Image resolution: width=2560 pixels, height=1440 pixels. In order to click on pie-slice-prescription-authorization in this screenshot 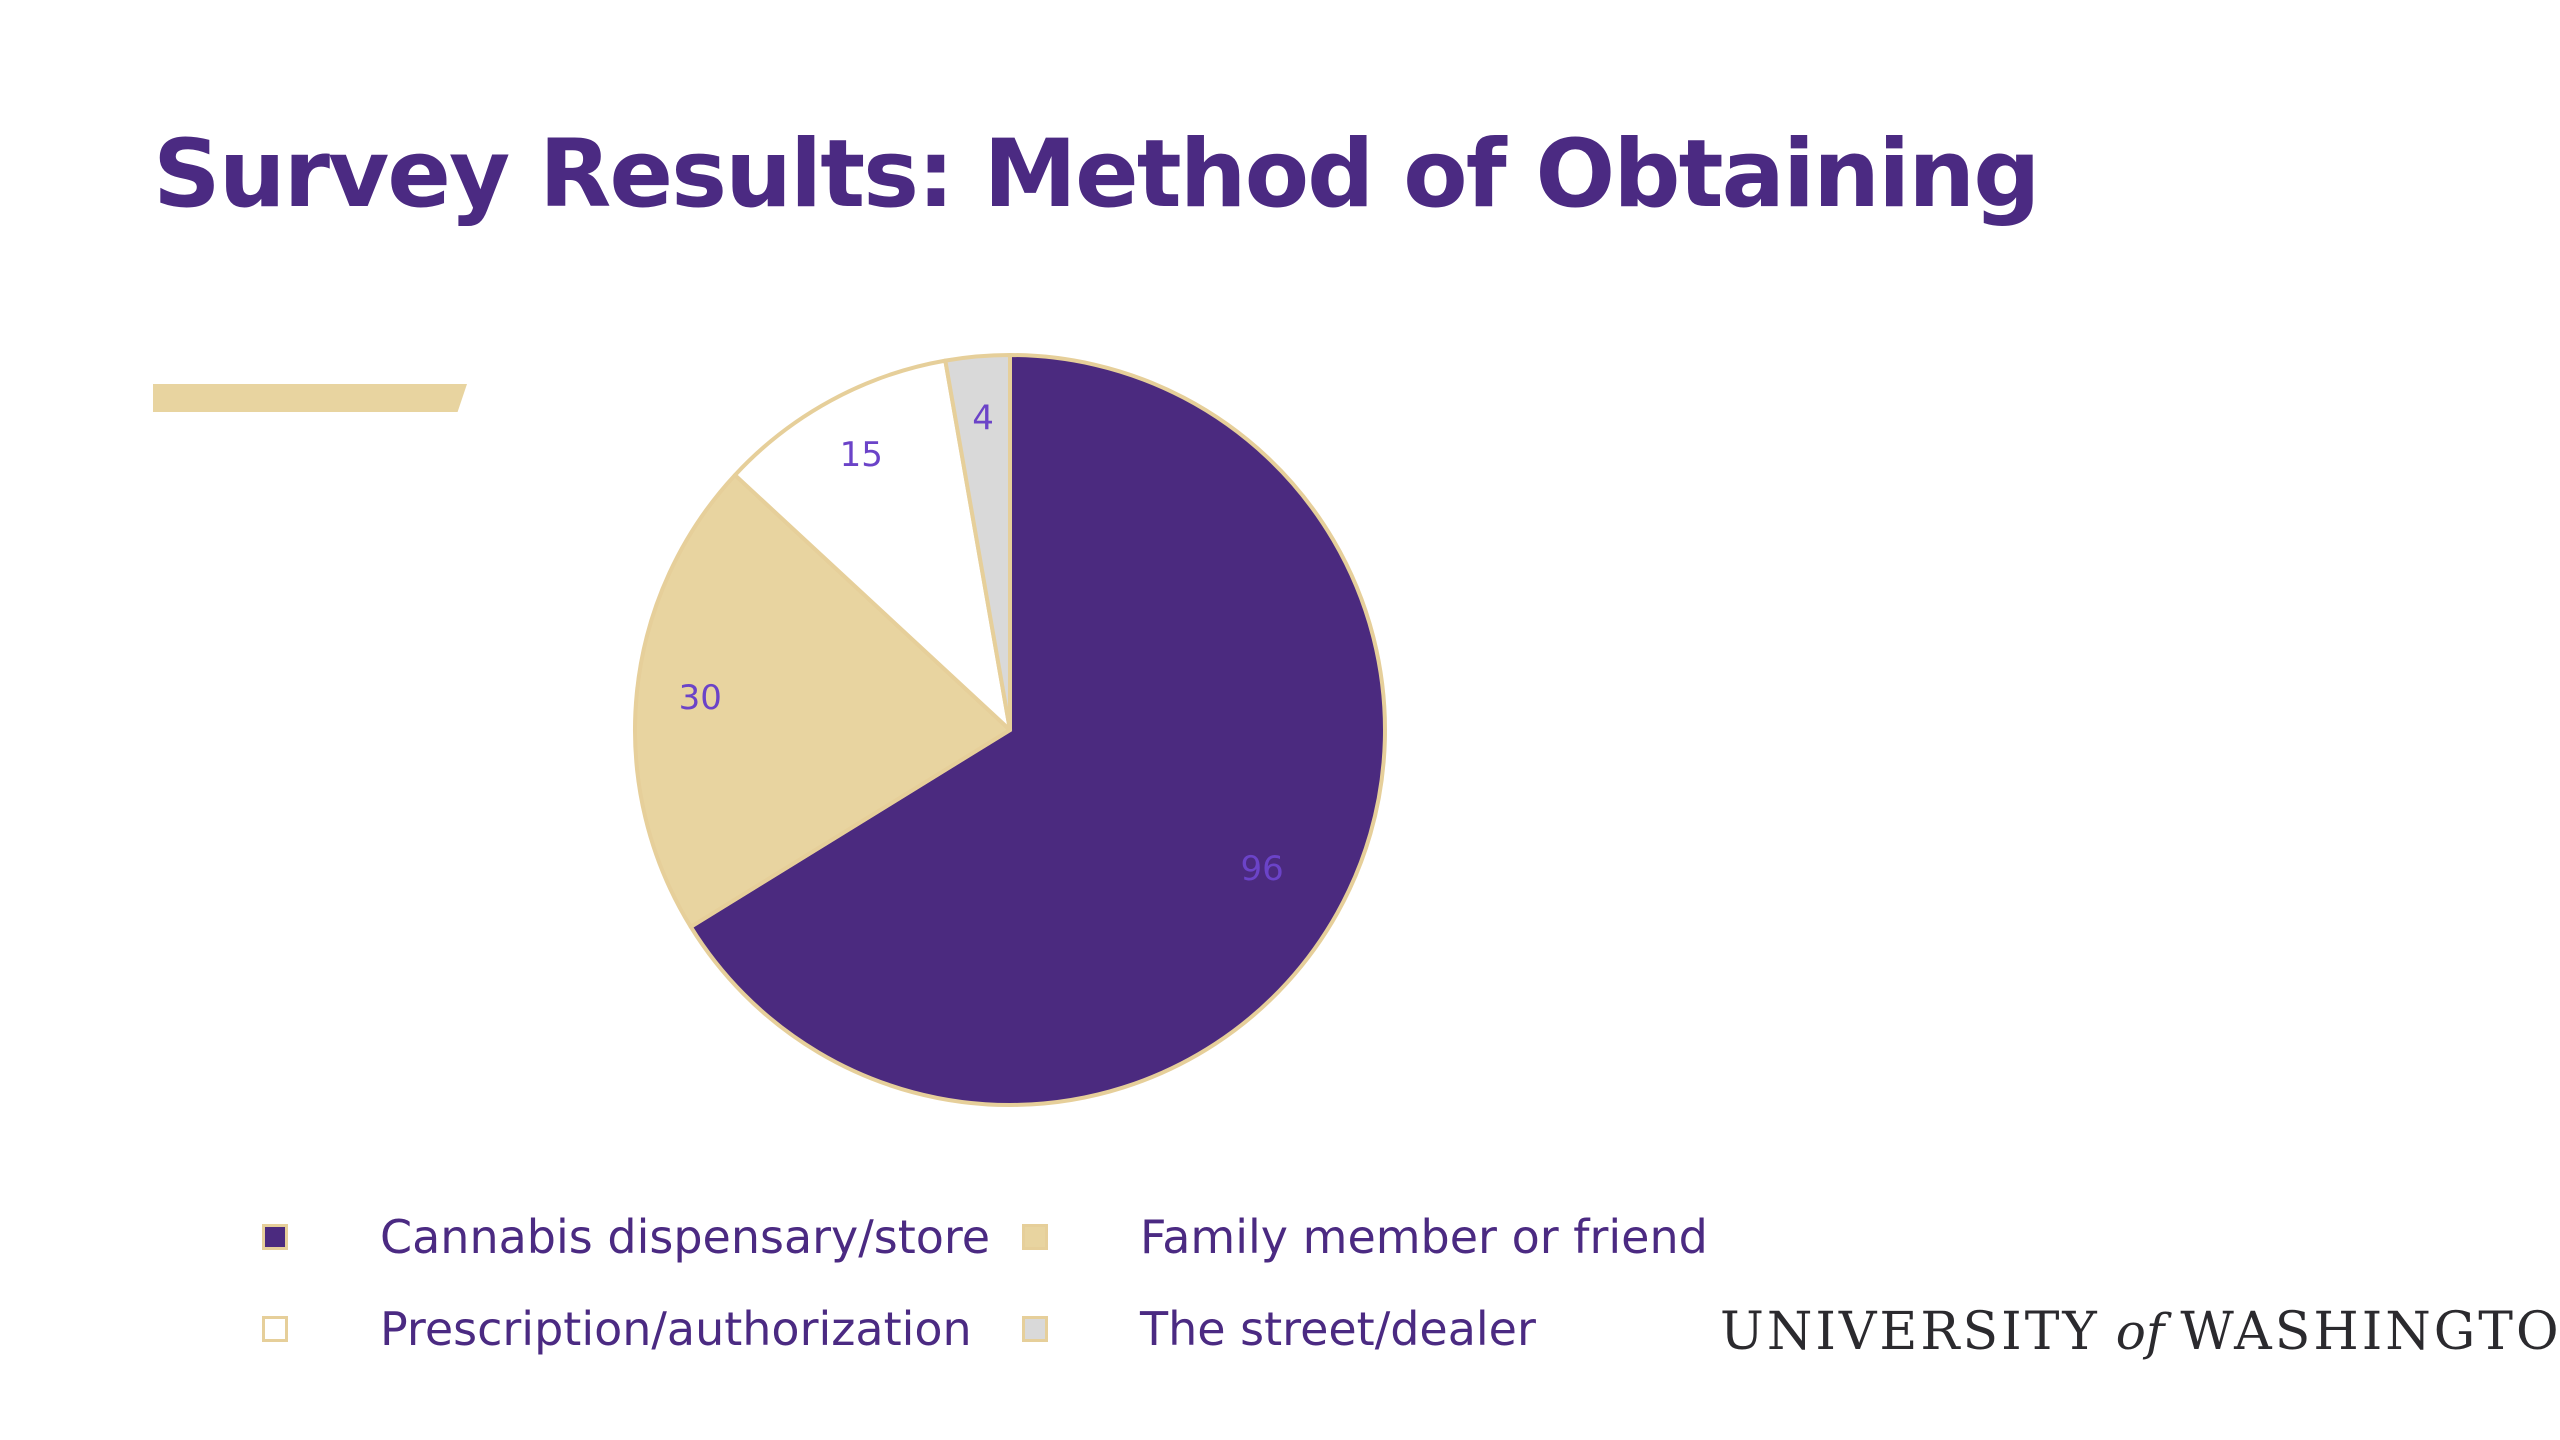, I will do `click(872, 545)`.